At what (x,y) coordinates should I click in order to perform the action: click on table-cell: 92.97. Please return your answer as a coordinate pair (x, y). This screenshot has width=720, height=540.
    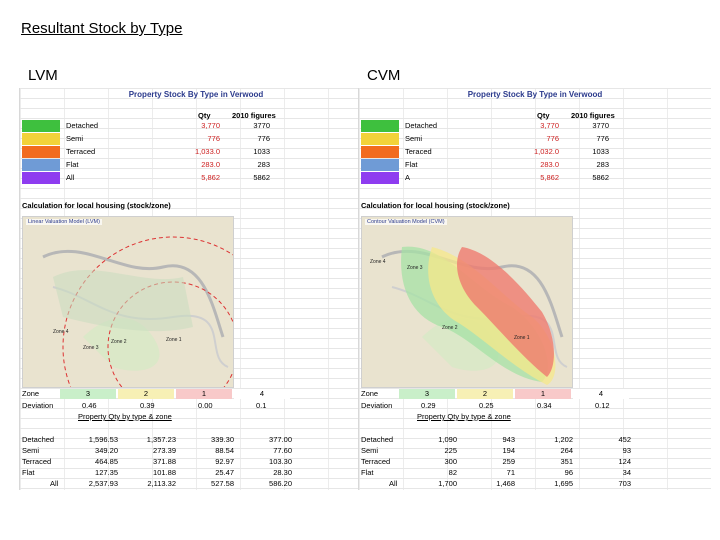
    Looking at the image, I should click on (224, 461).